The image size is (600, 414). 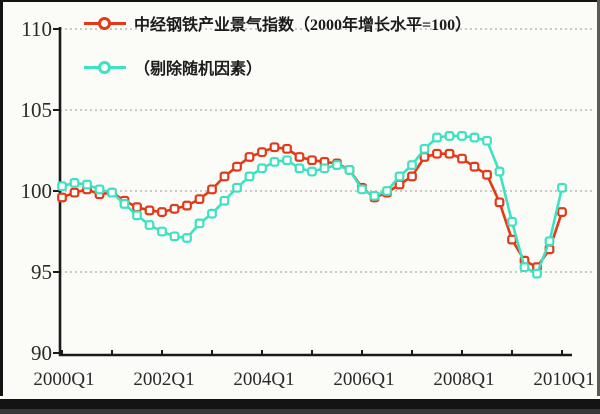 What do you see at coordinates (499, 171) in the screenshot?
I see `series-1-marker-2008Q4` at bounding box center [499, 171].